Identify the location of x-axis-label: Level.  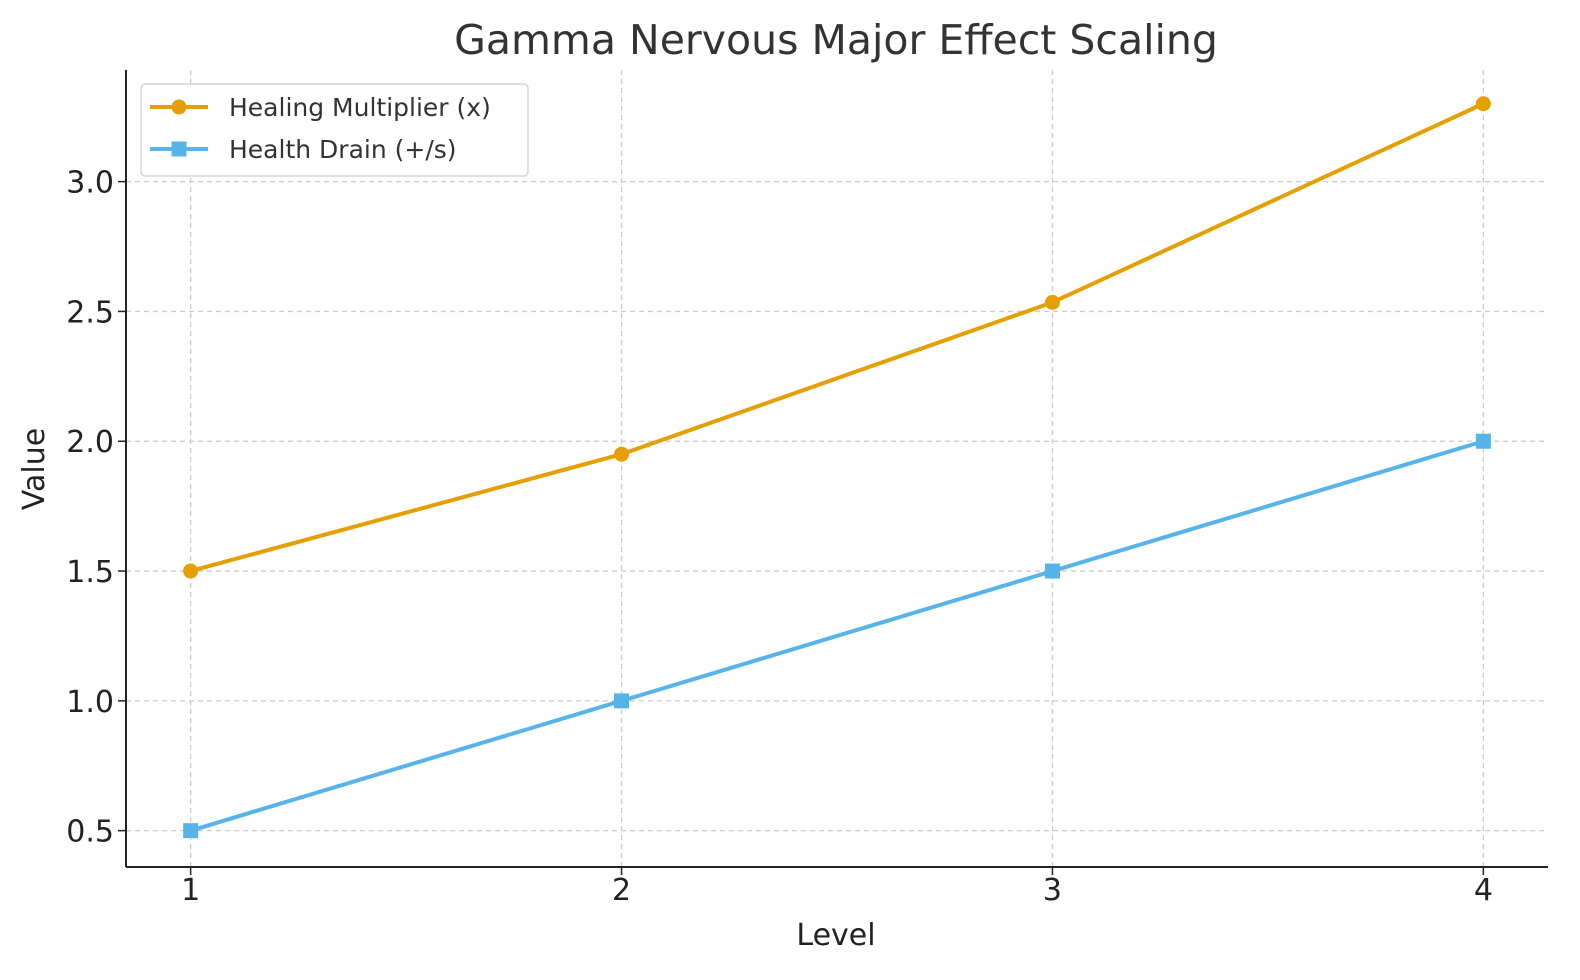
(835, 935).